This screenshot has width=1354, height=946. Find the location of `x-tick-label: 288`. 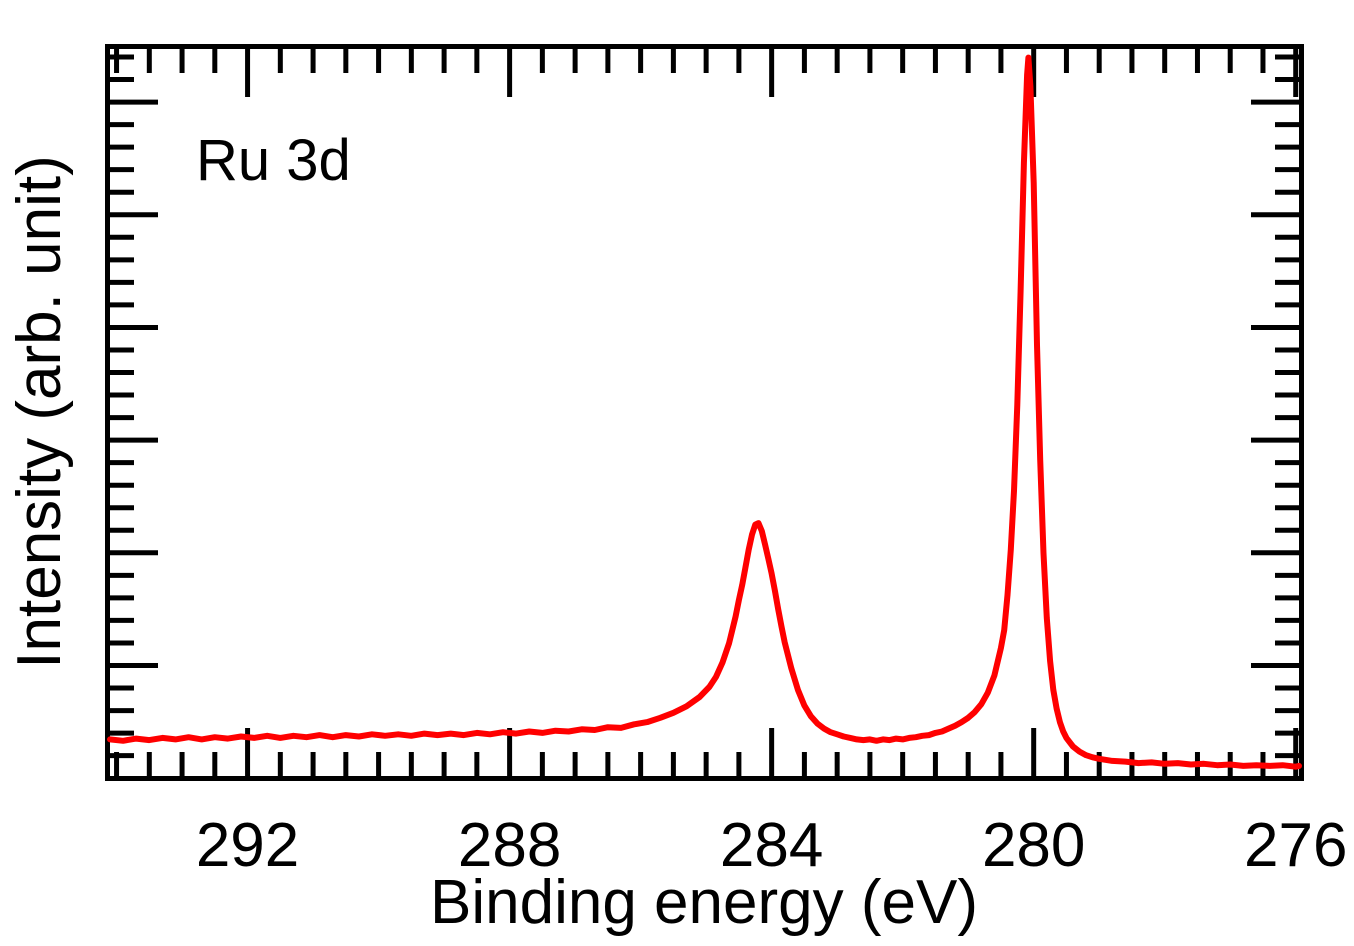

x-tick-label: 288 is located at coordinates (509, 845).